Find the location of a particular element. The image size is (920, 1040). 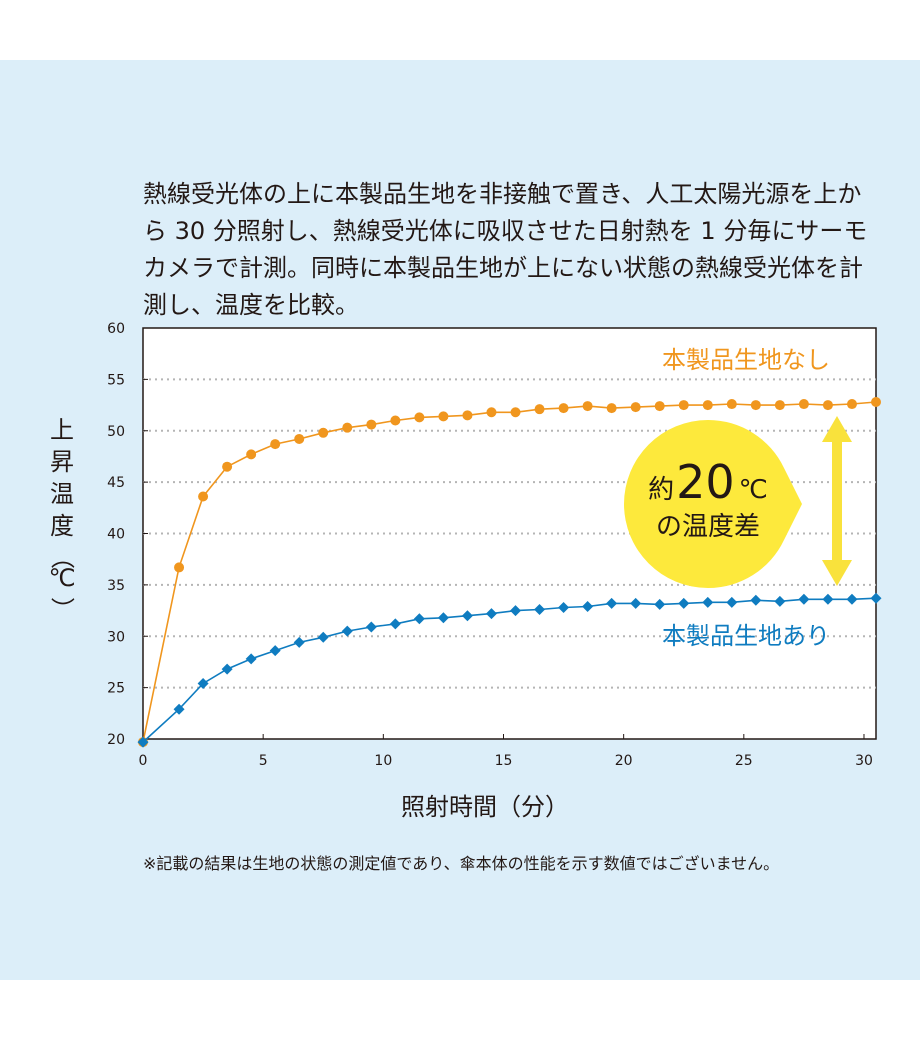

y-axis-title-char: 上 is located at coordinates (62, 430).